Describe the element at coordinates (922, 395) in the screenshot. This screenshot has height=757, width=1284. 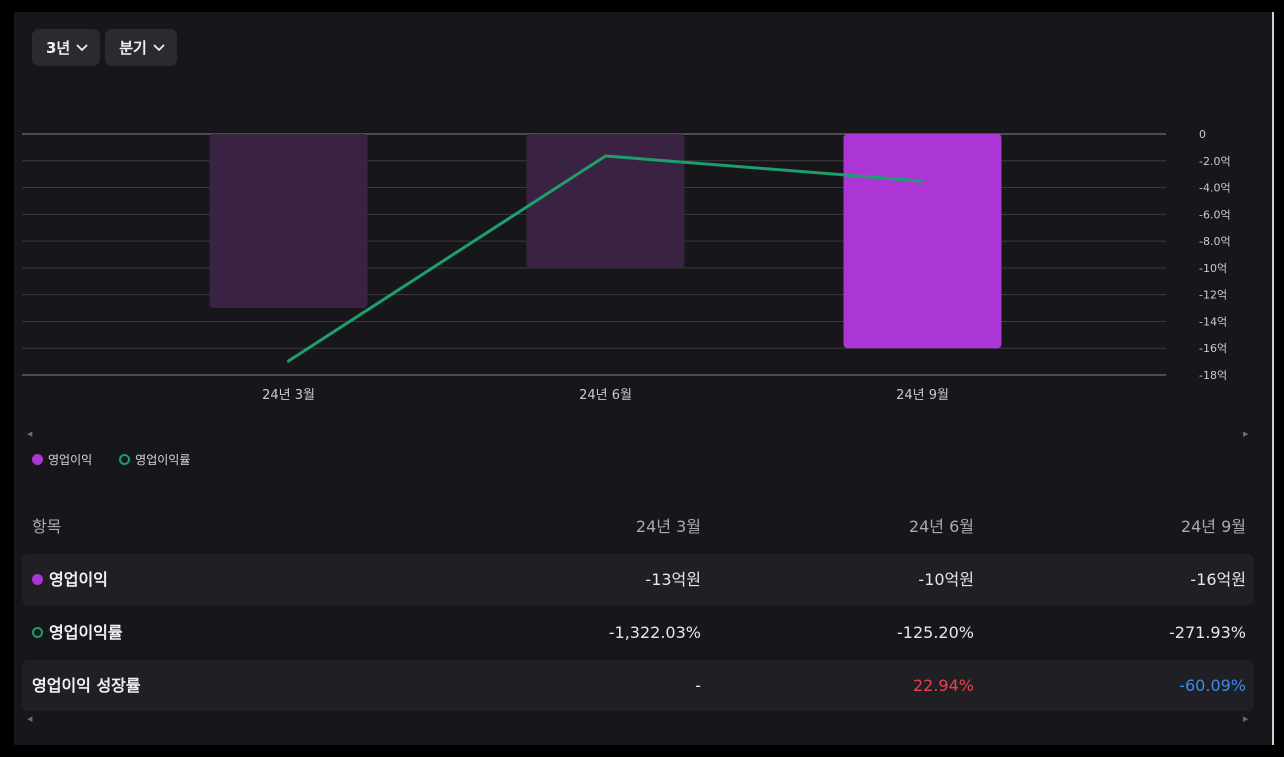
I see `x-tick-label: 24년 9월` at that location.